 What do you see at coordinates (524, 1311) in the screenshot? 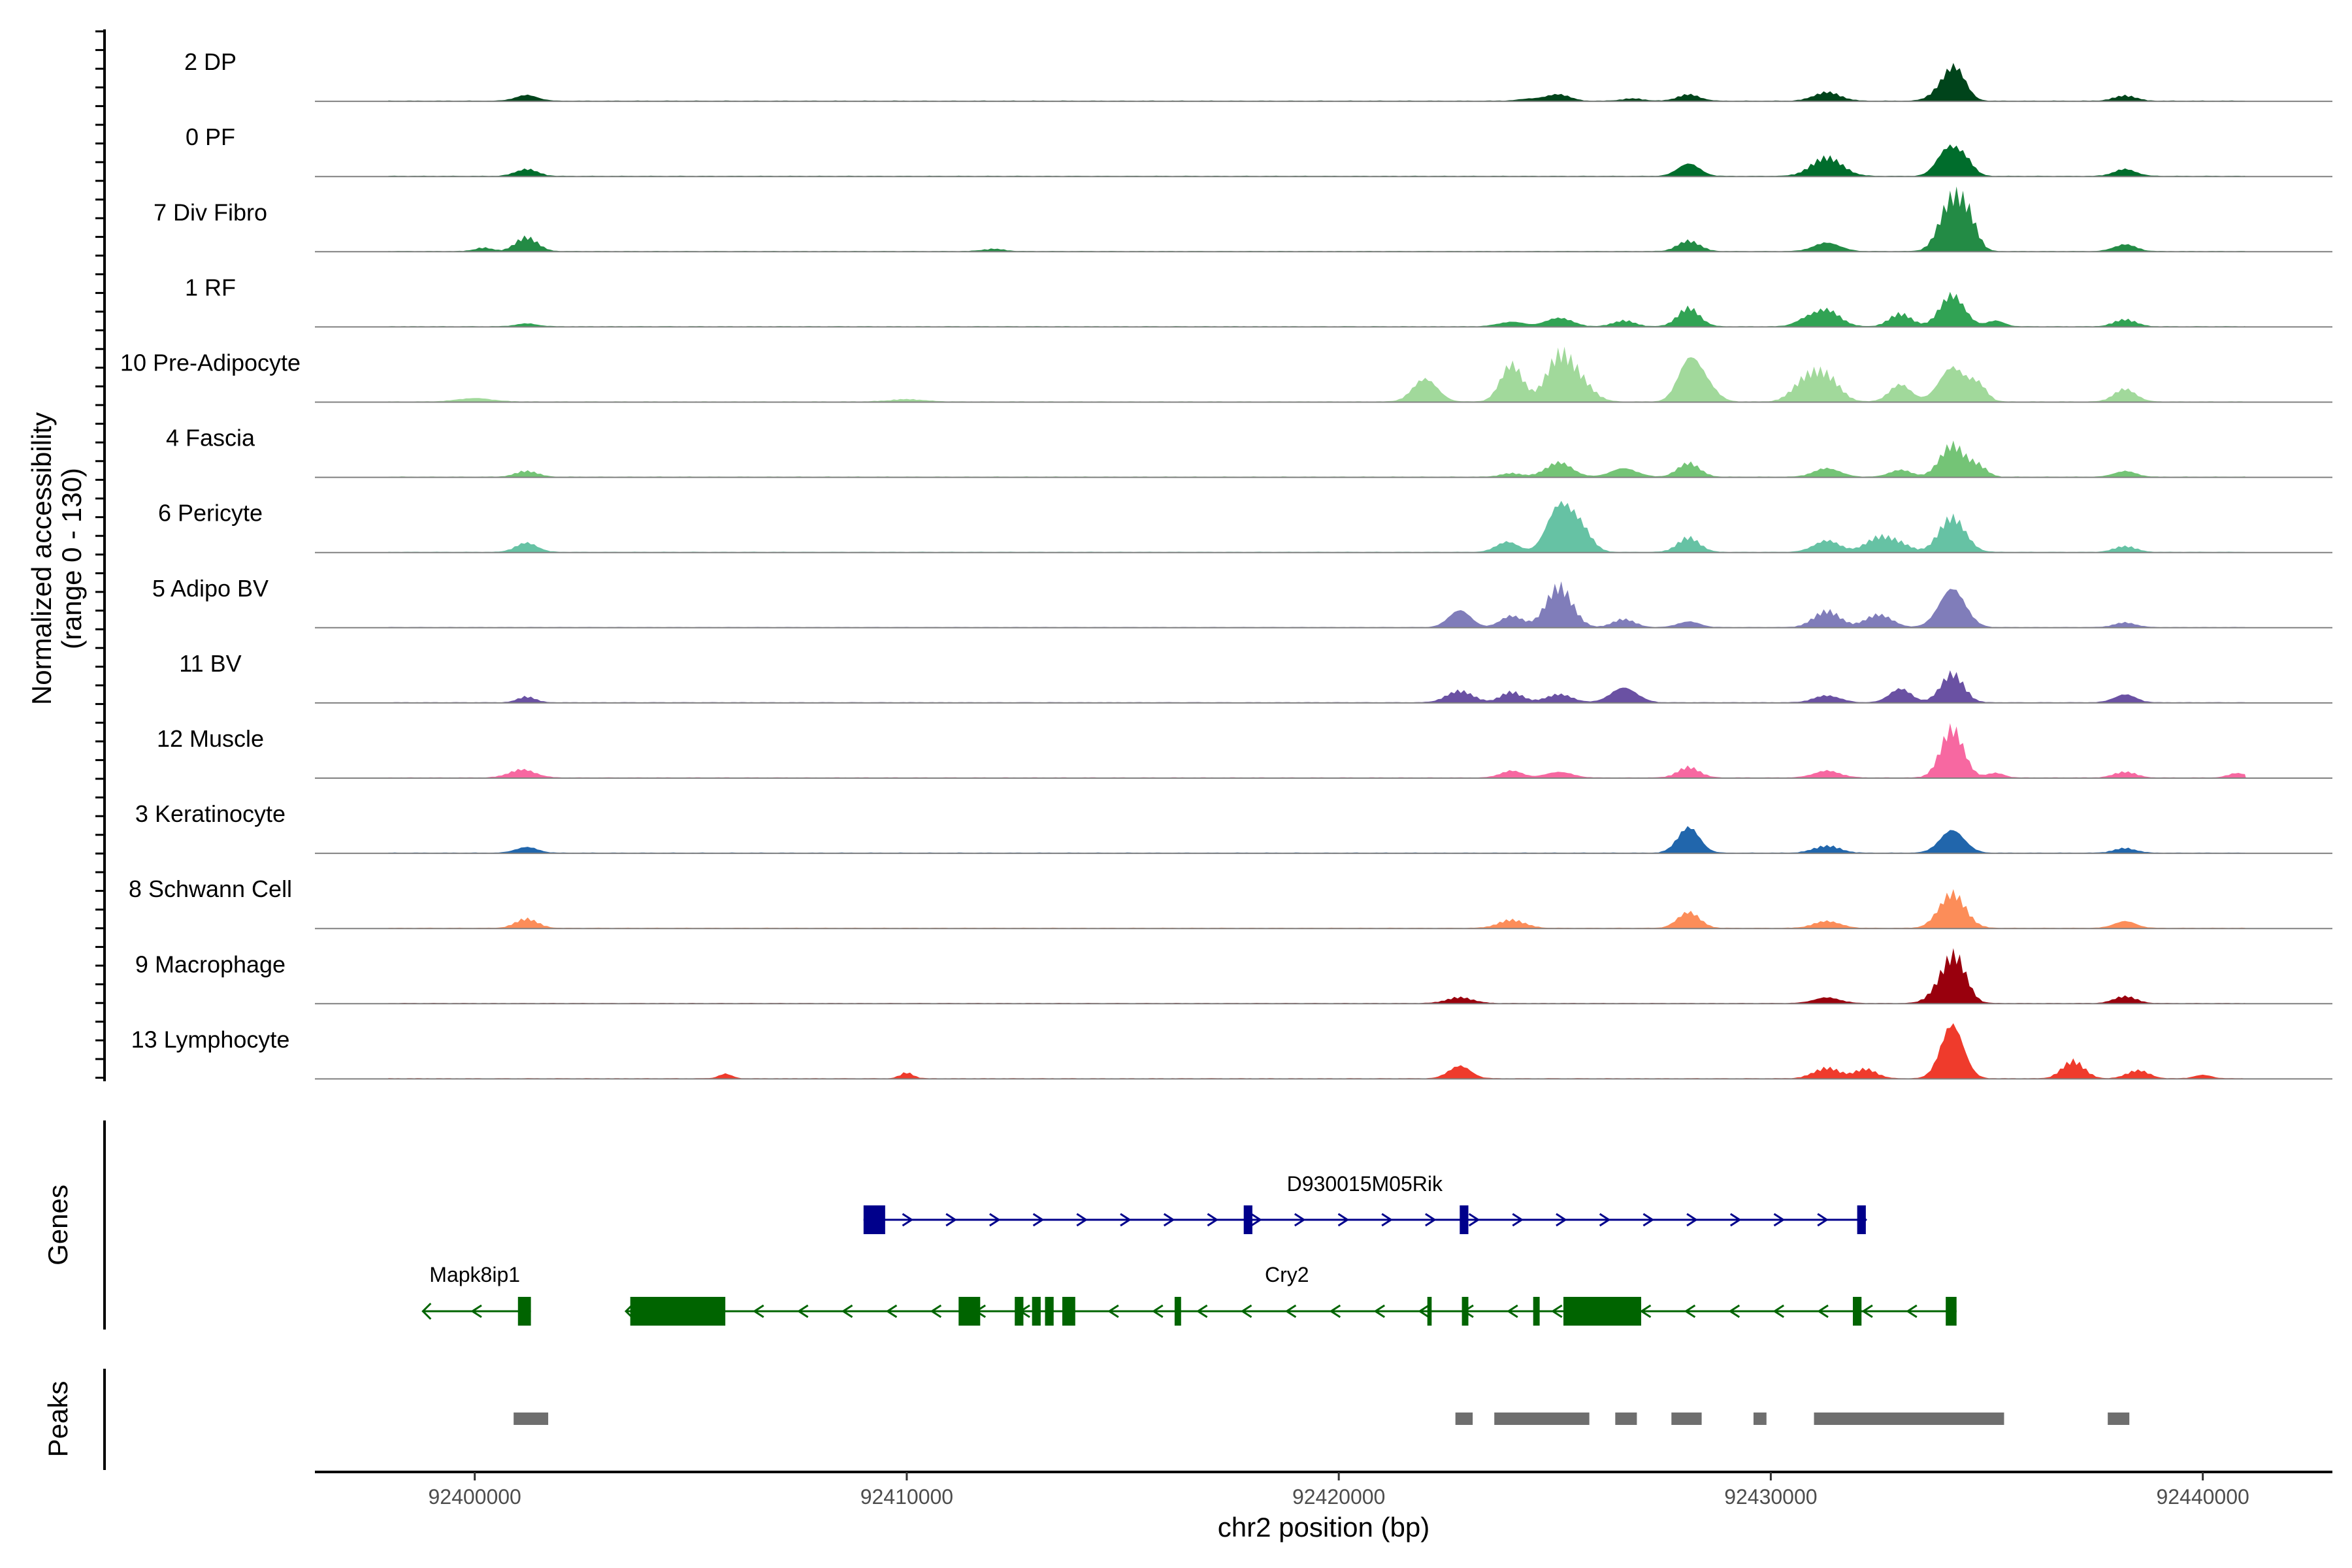
I see `exon-mapk8ip1` at bounding box center [524, 1311].